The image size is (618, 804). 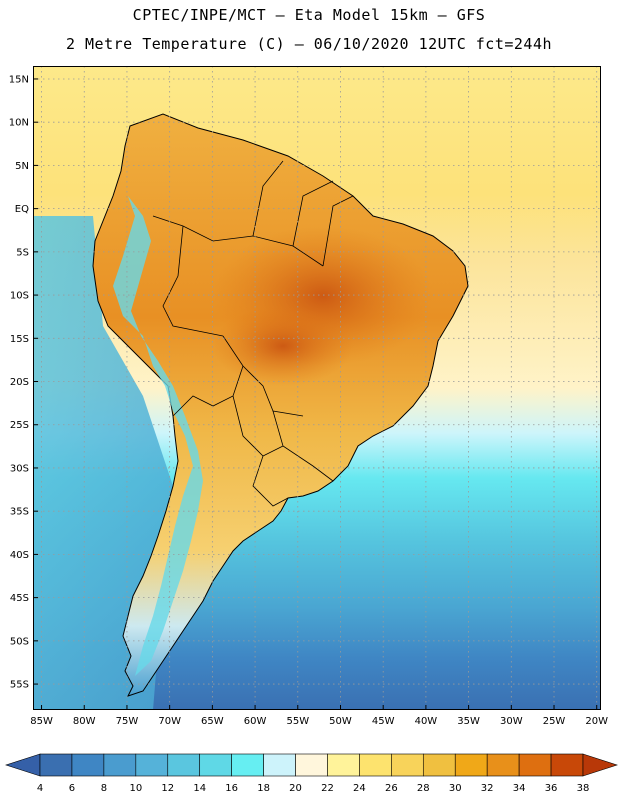 I want to click on country-borders, so click(x=253, y=333).